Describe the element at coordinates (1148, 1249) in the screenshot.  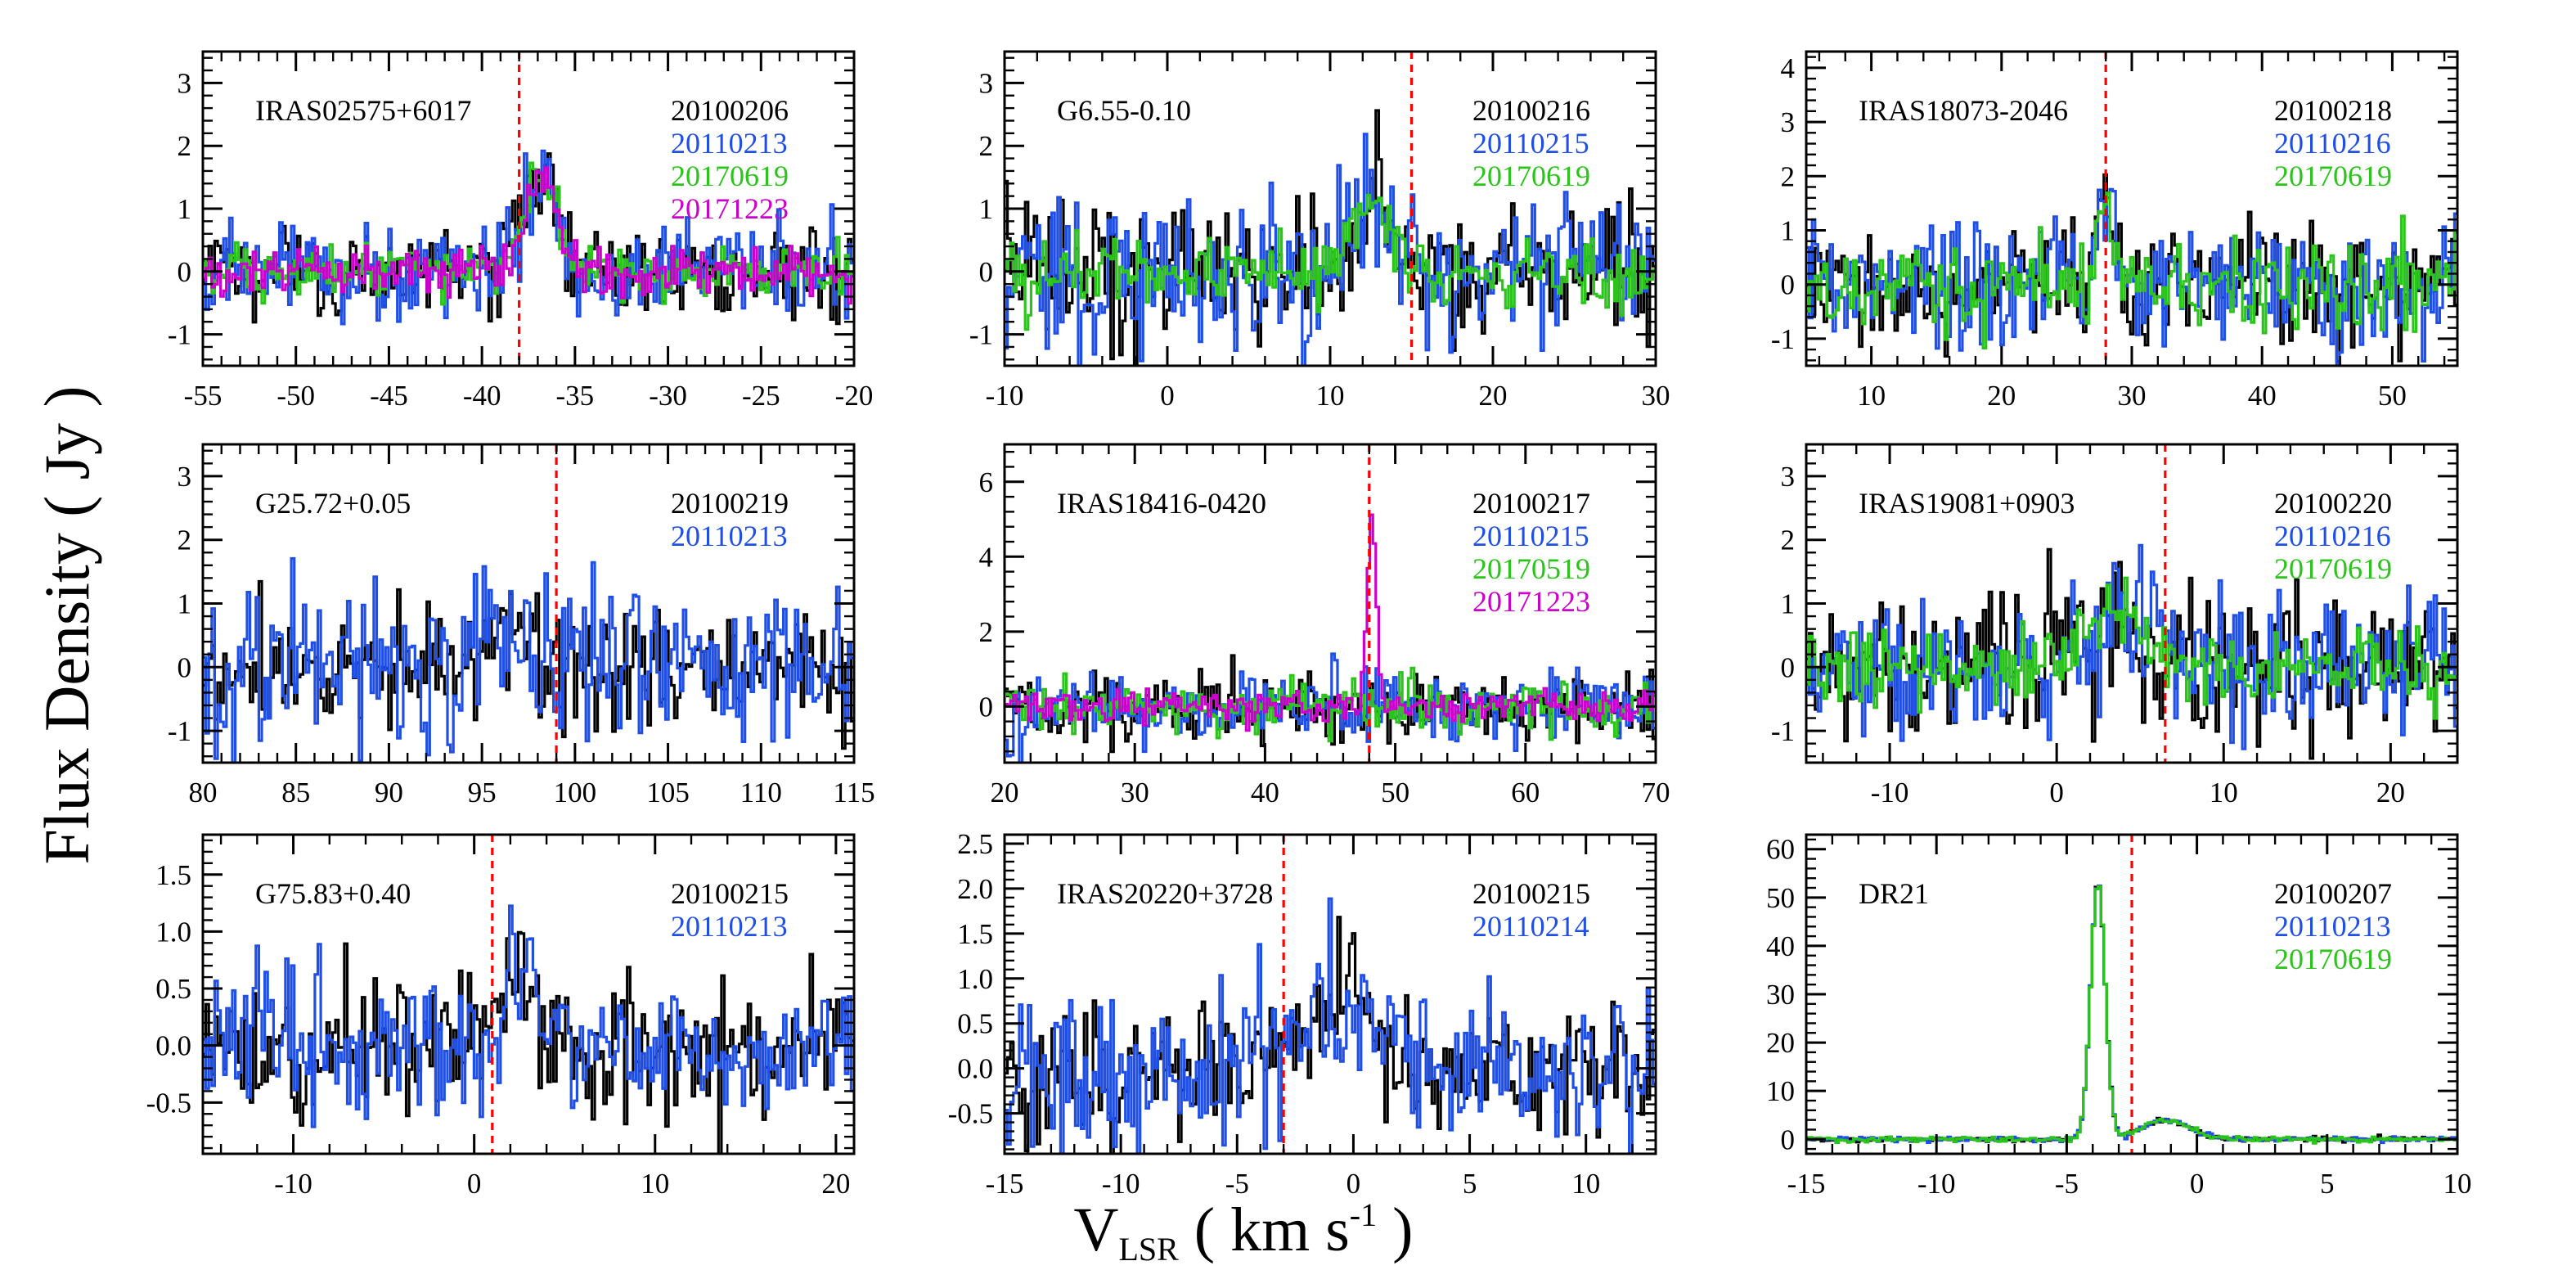
I see `x-axis-label-subscript: LSR` at that location.